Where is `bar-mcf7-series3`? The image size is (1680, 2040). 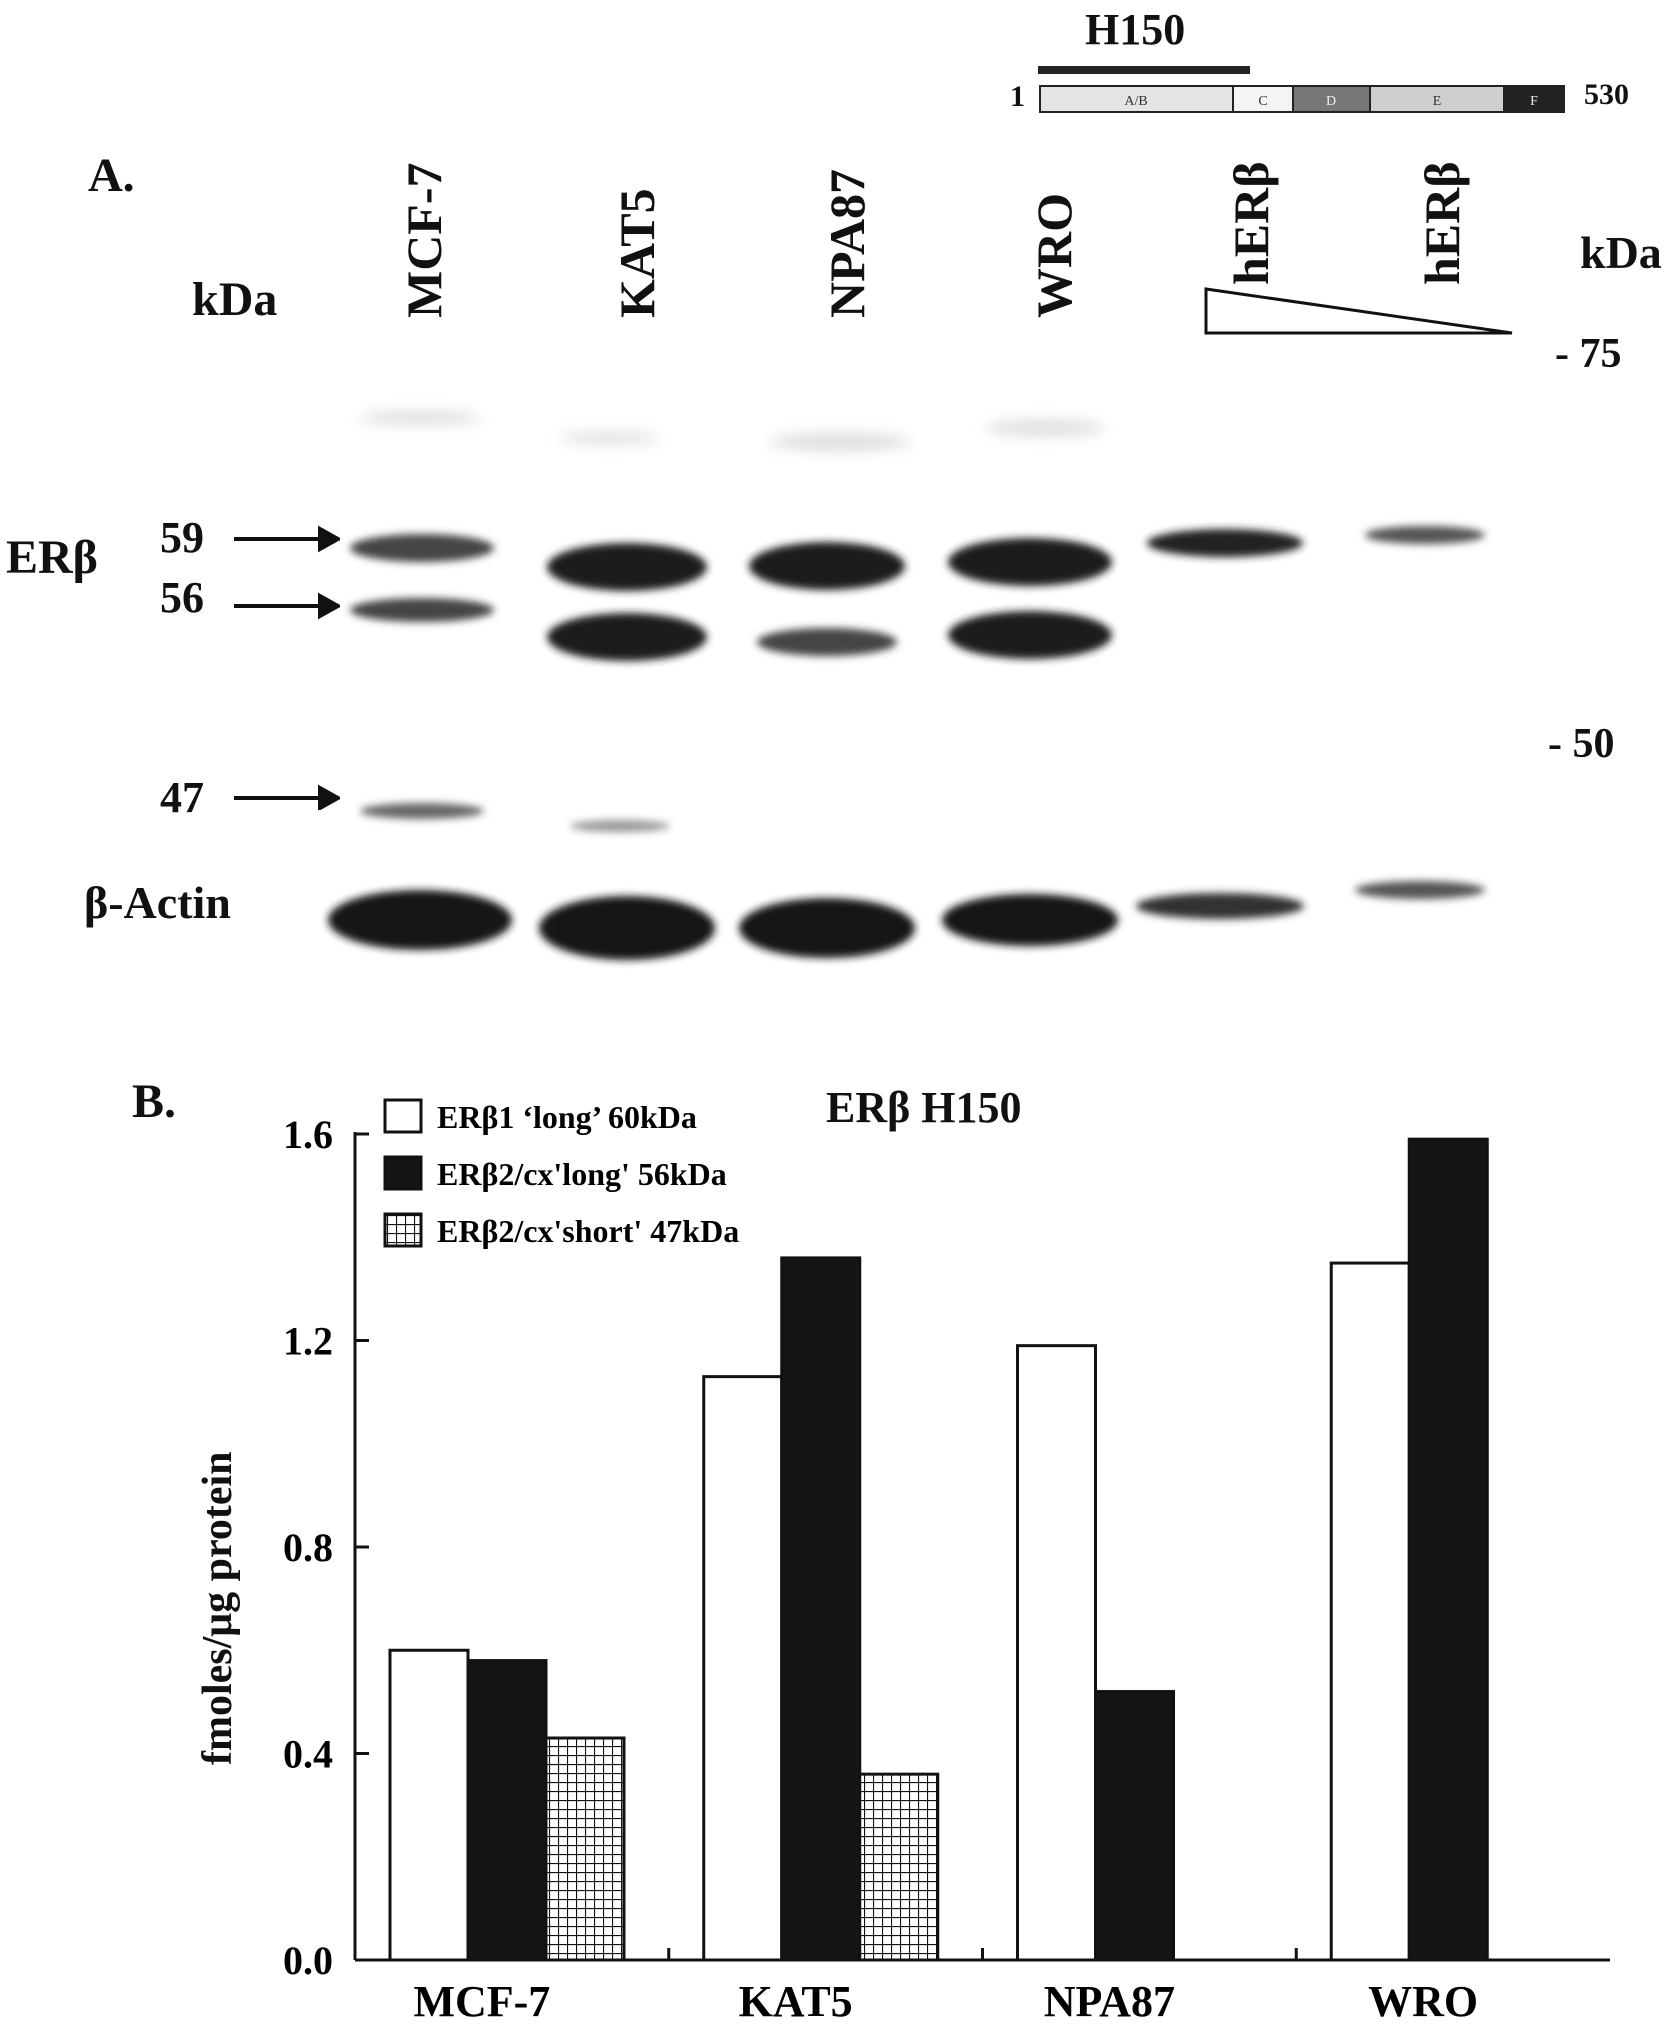 bar-mcf7-series3 is located at coordinates (585, 1849).